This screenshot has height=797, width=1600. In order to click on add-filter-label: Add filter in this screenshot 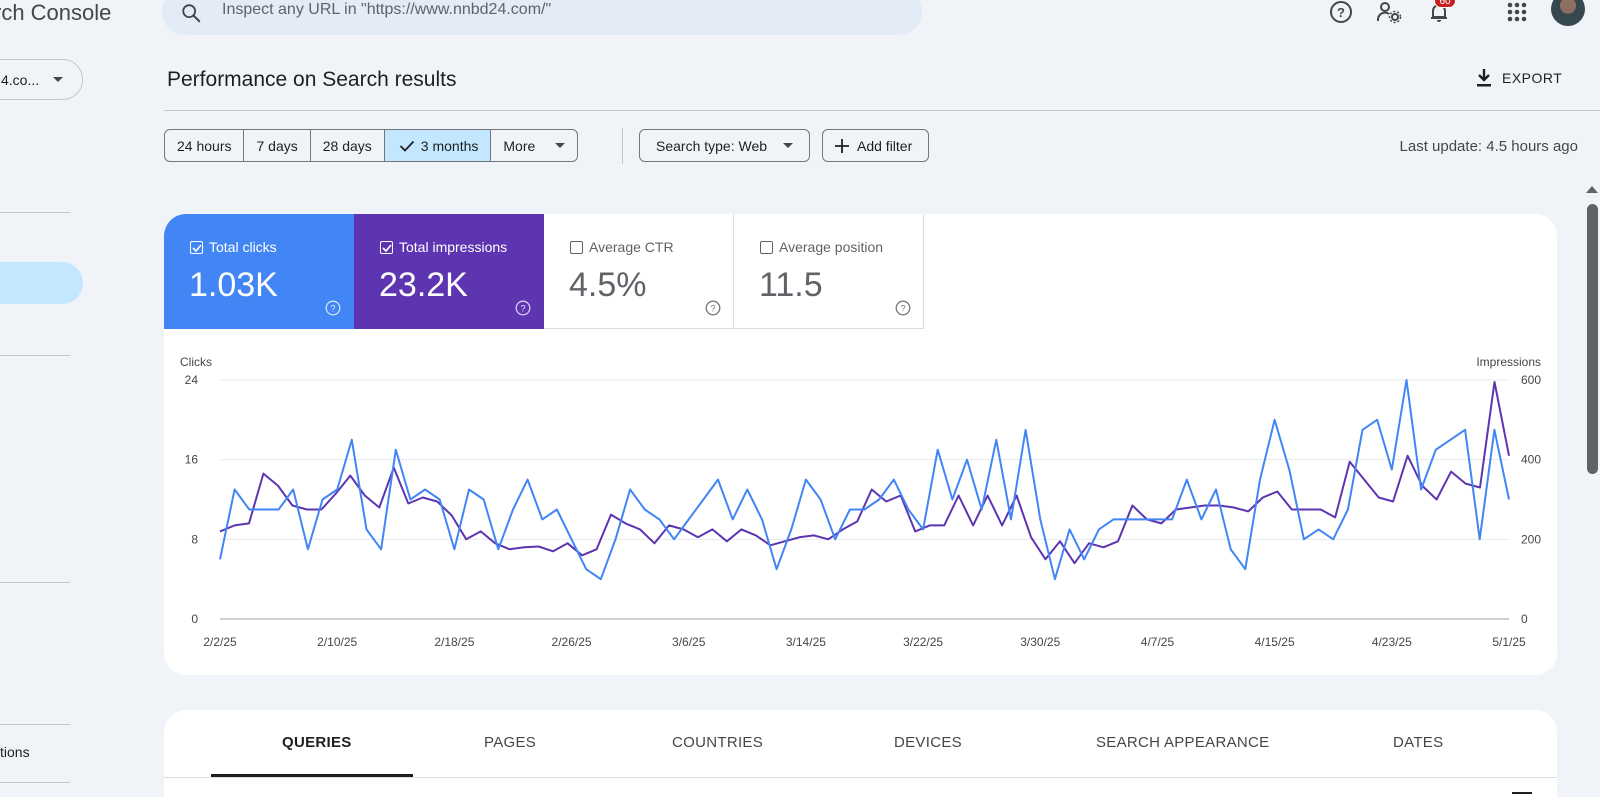, I will do `click(885, 145)`.